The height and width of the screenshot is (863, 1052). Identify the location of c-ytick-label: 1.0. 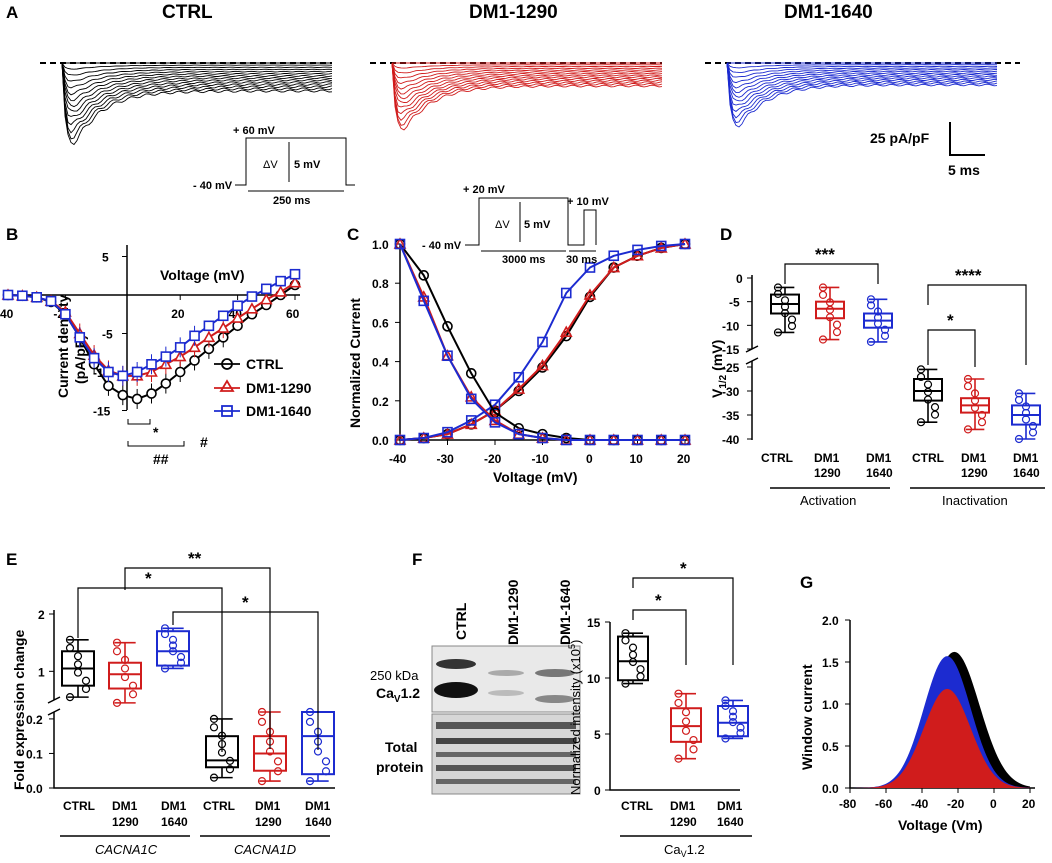
(380, 245).